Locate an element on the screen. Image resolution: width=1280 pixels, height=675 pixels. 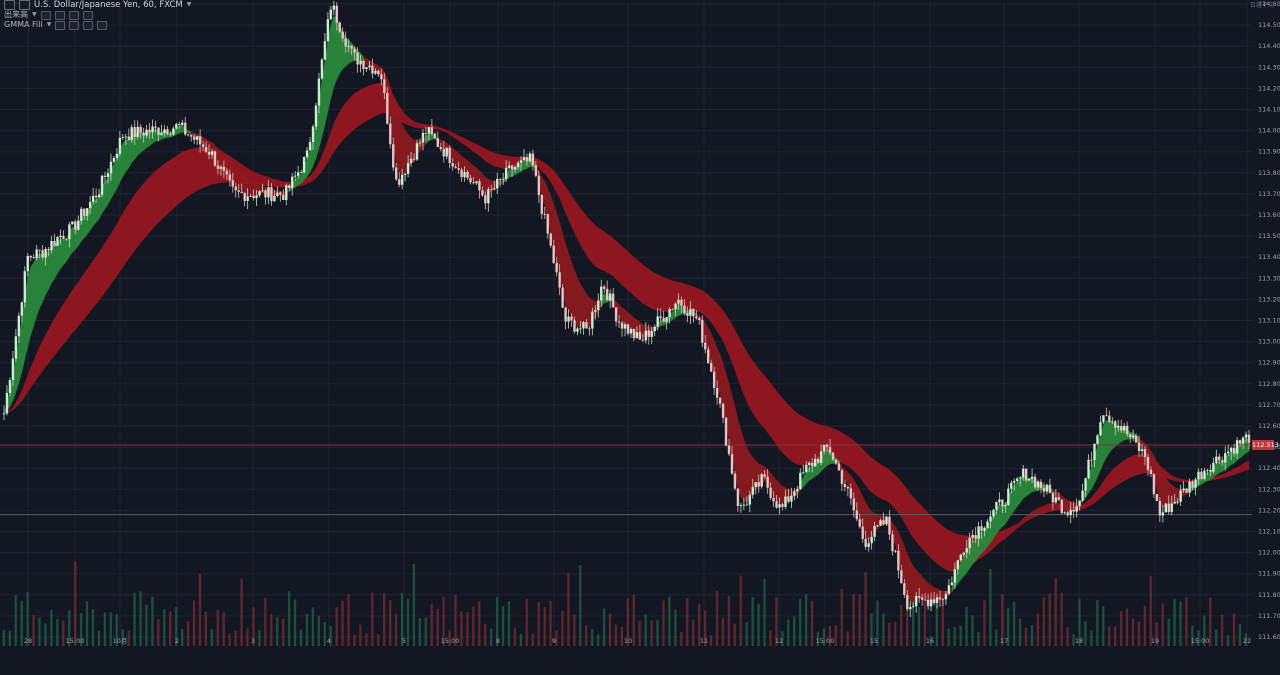
short-term-gmma-ribbon is located at coordinates (635, 318).